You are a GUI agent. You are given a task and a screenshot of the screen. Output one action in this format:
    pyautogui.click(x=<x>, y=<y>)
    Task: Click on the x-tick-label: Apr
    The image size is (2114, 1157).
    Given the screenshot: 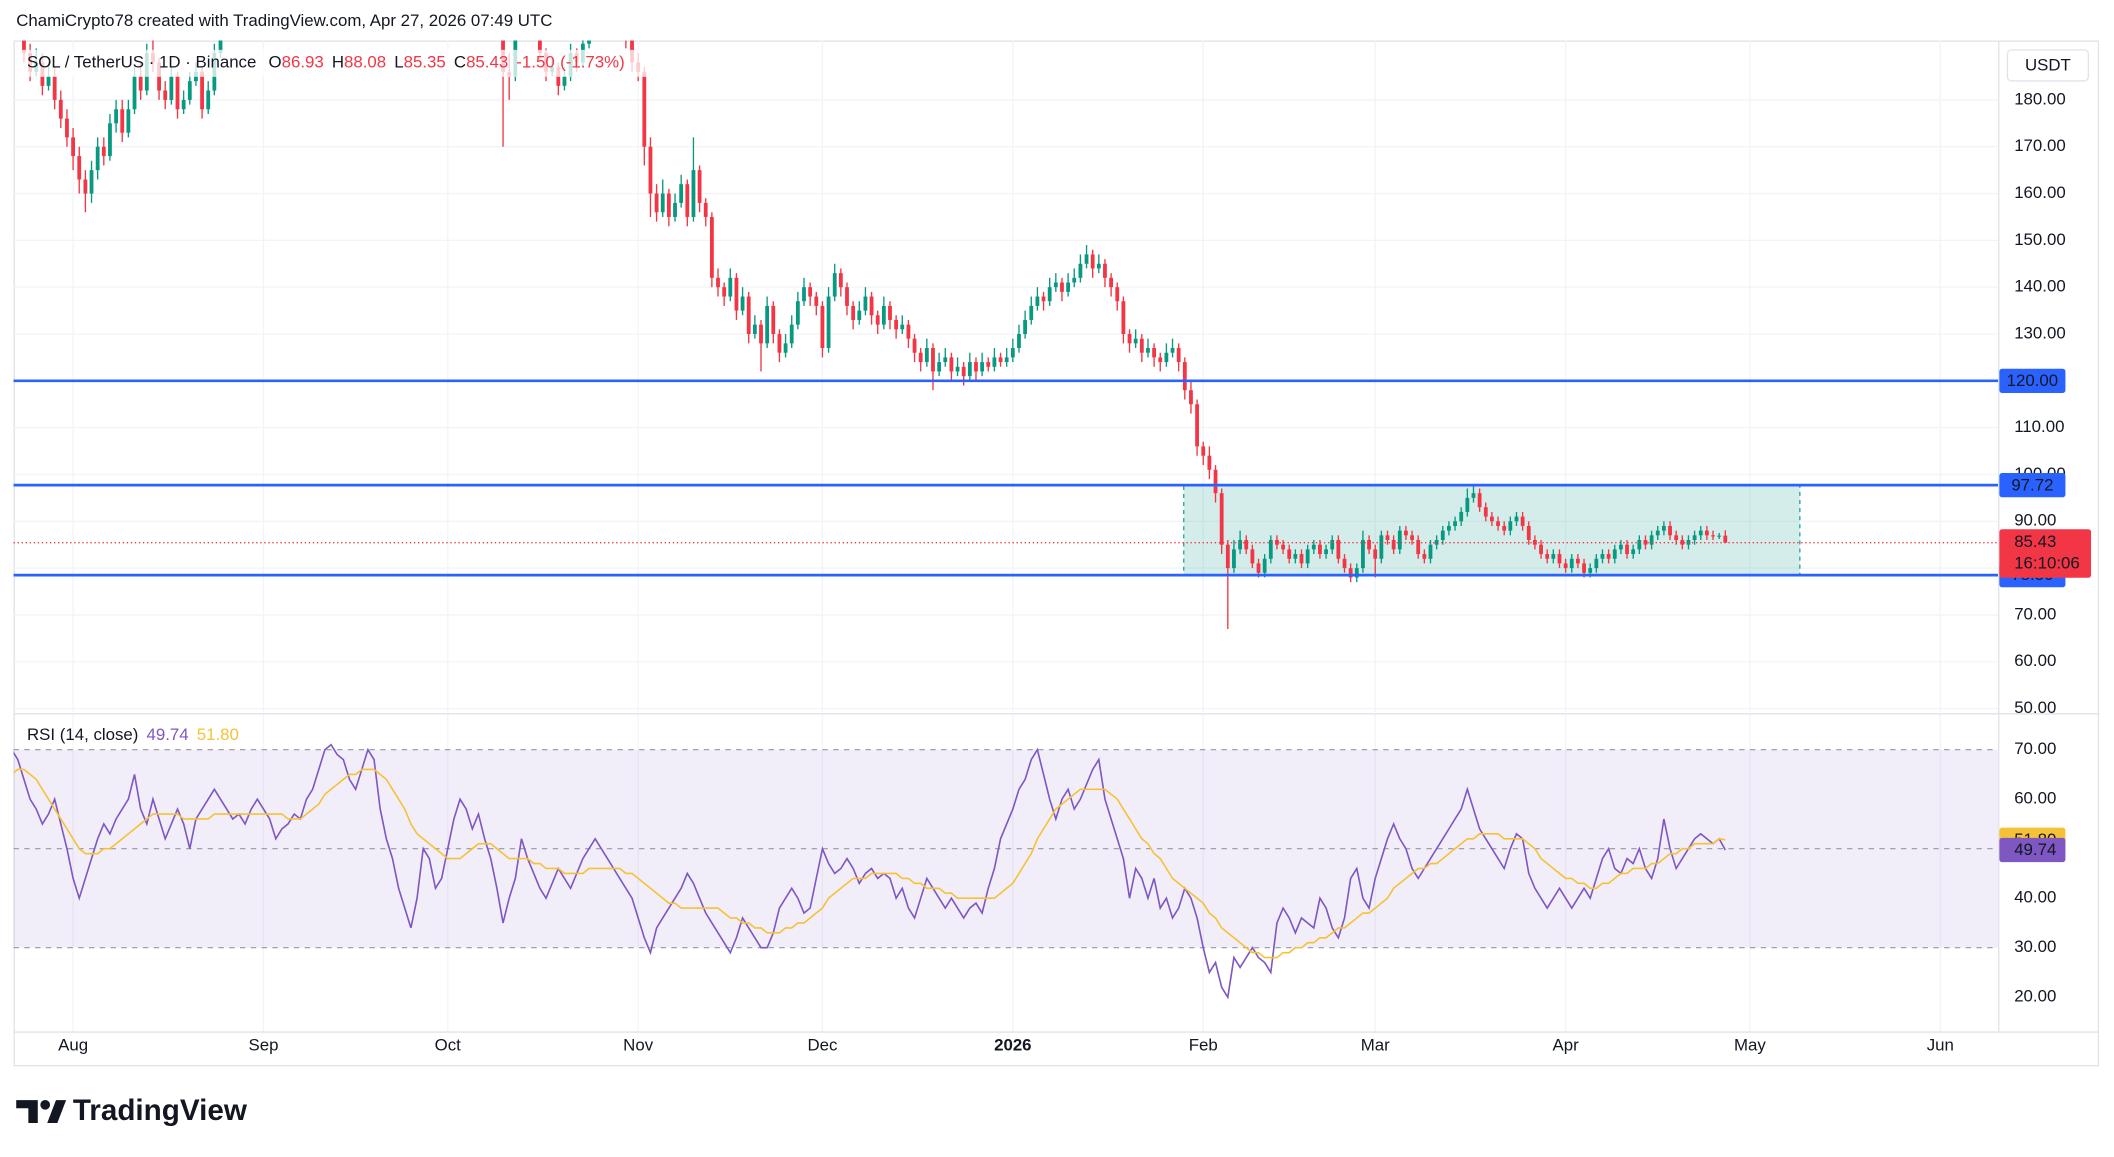 What is the action you would take?
    pyautogui.click(x=1566, y=1045)
    